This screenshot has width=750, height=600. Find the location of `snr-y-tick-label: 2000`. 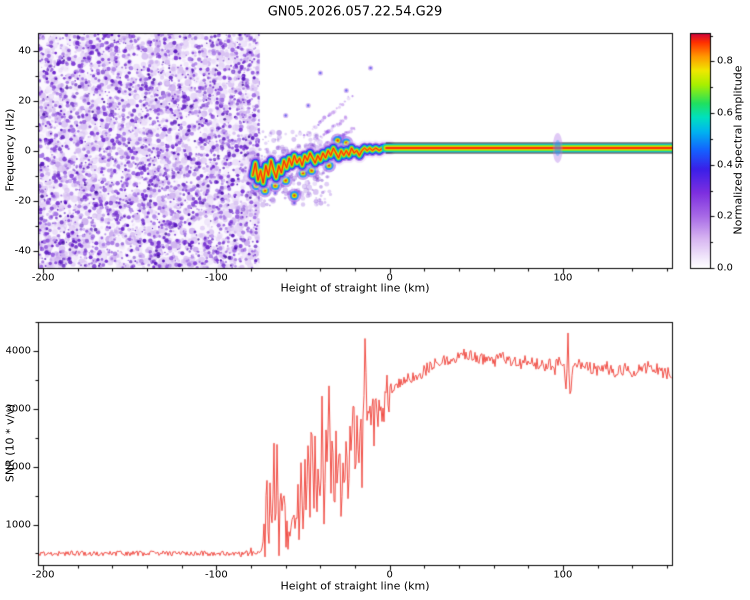

snr-y-tick-label: 2000 is located at coordinates (18, 467).